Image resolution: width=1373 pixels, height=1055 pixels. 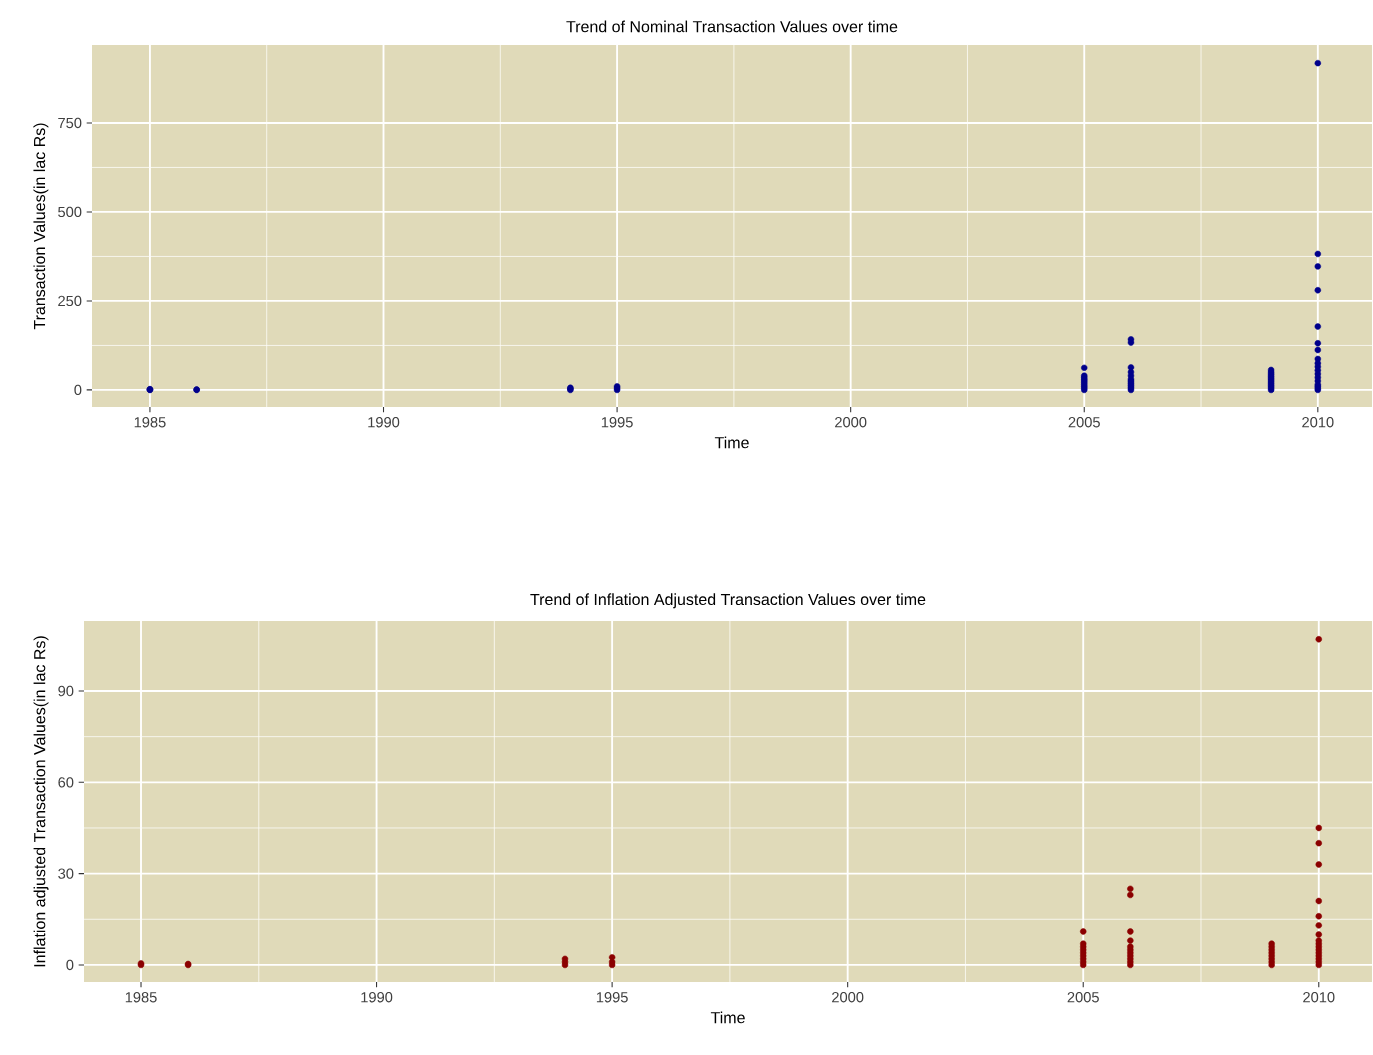 What do you see at coordinates (41, 226) in the screenshot?
I see `y-axis-title: Transaction Values(in lac Rs)` at bounding box center [41, 226].